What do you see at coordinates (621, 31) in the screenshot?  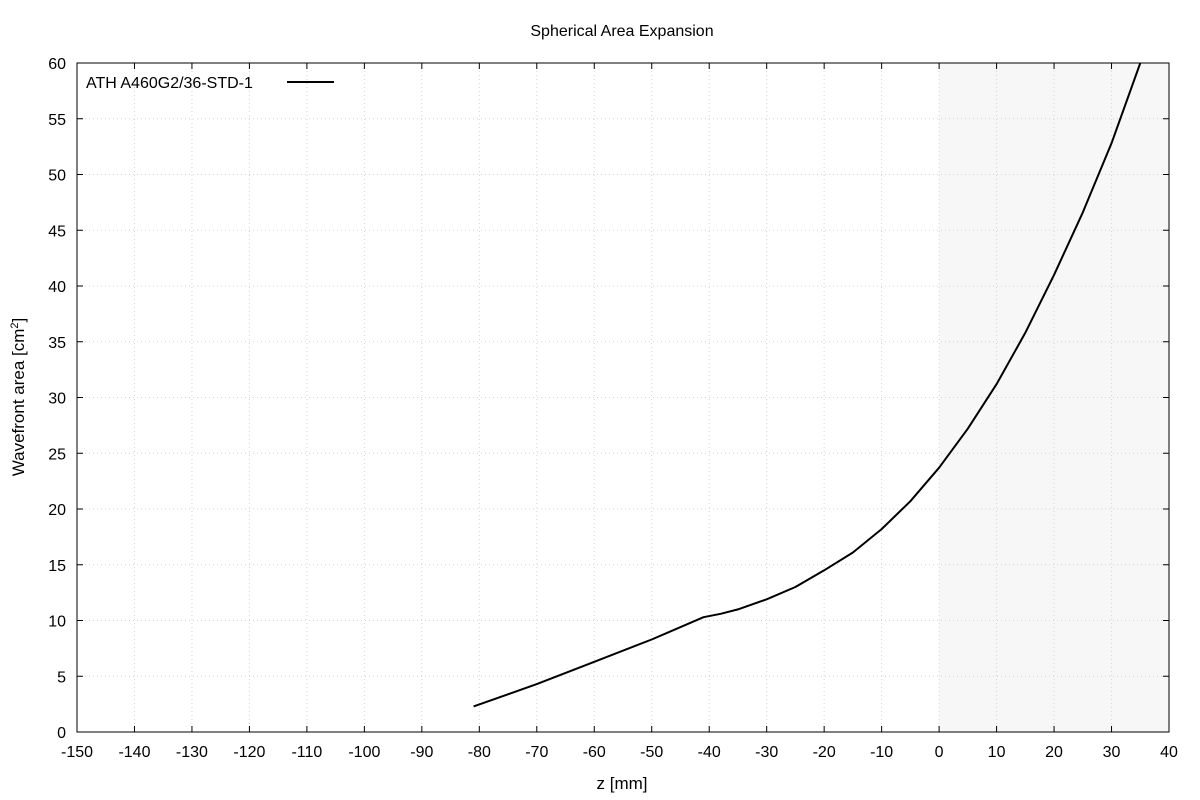 I see `chart-title: Spherical Area Expansion` at bounding box center [621, 31].